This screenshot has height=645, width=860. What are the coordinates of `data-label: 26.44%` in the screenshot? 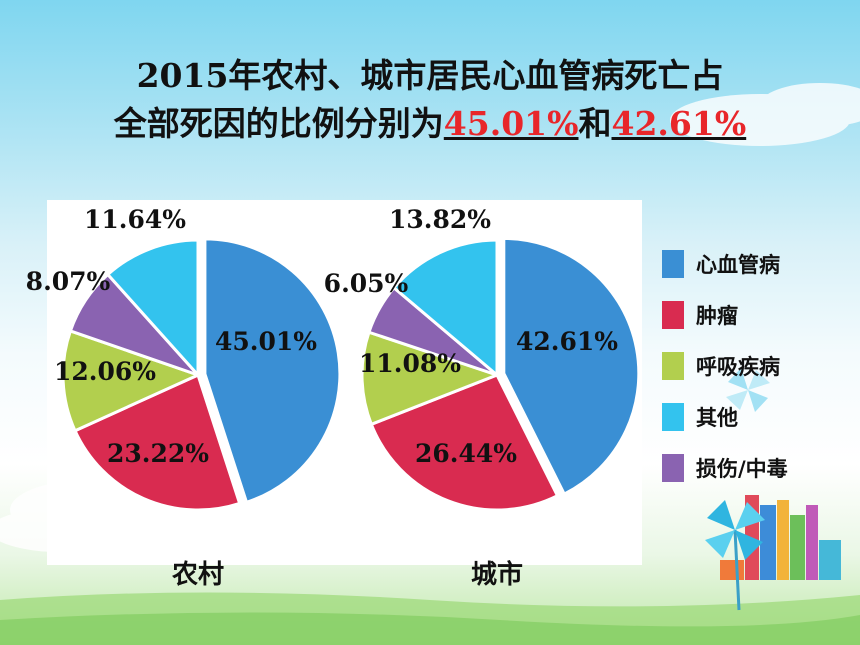 It's located at (466, 453).